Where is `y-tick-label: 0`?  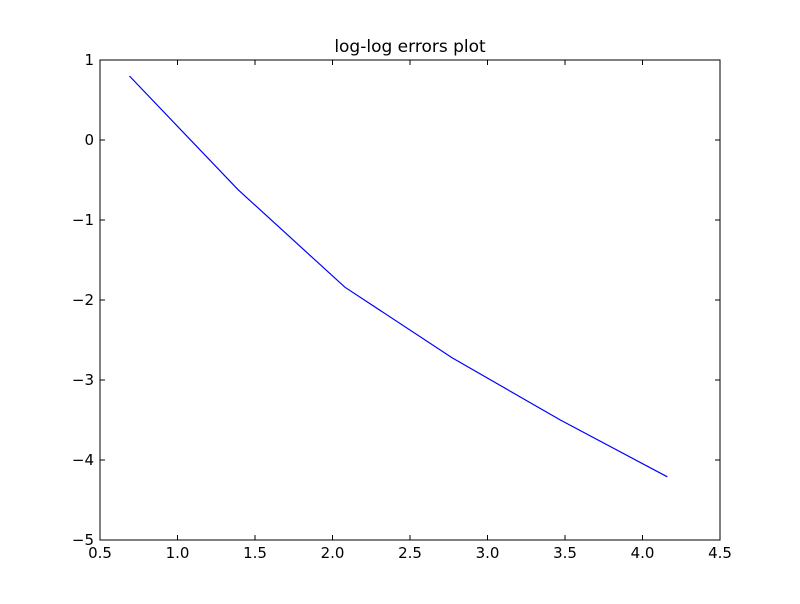
y-tick-label: 0 is located at coordinates (89, 140).